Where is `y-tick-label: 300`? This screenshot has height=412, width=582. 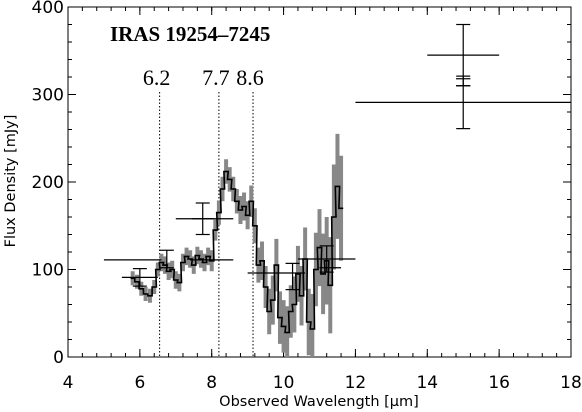 y-tick-label: 300 is located at coordinates (48, 96).